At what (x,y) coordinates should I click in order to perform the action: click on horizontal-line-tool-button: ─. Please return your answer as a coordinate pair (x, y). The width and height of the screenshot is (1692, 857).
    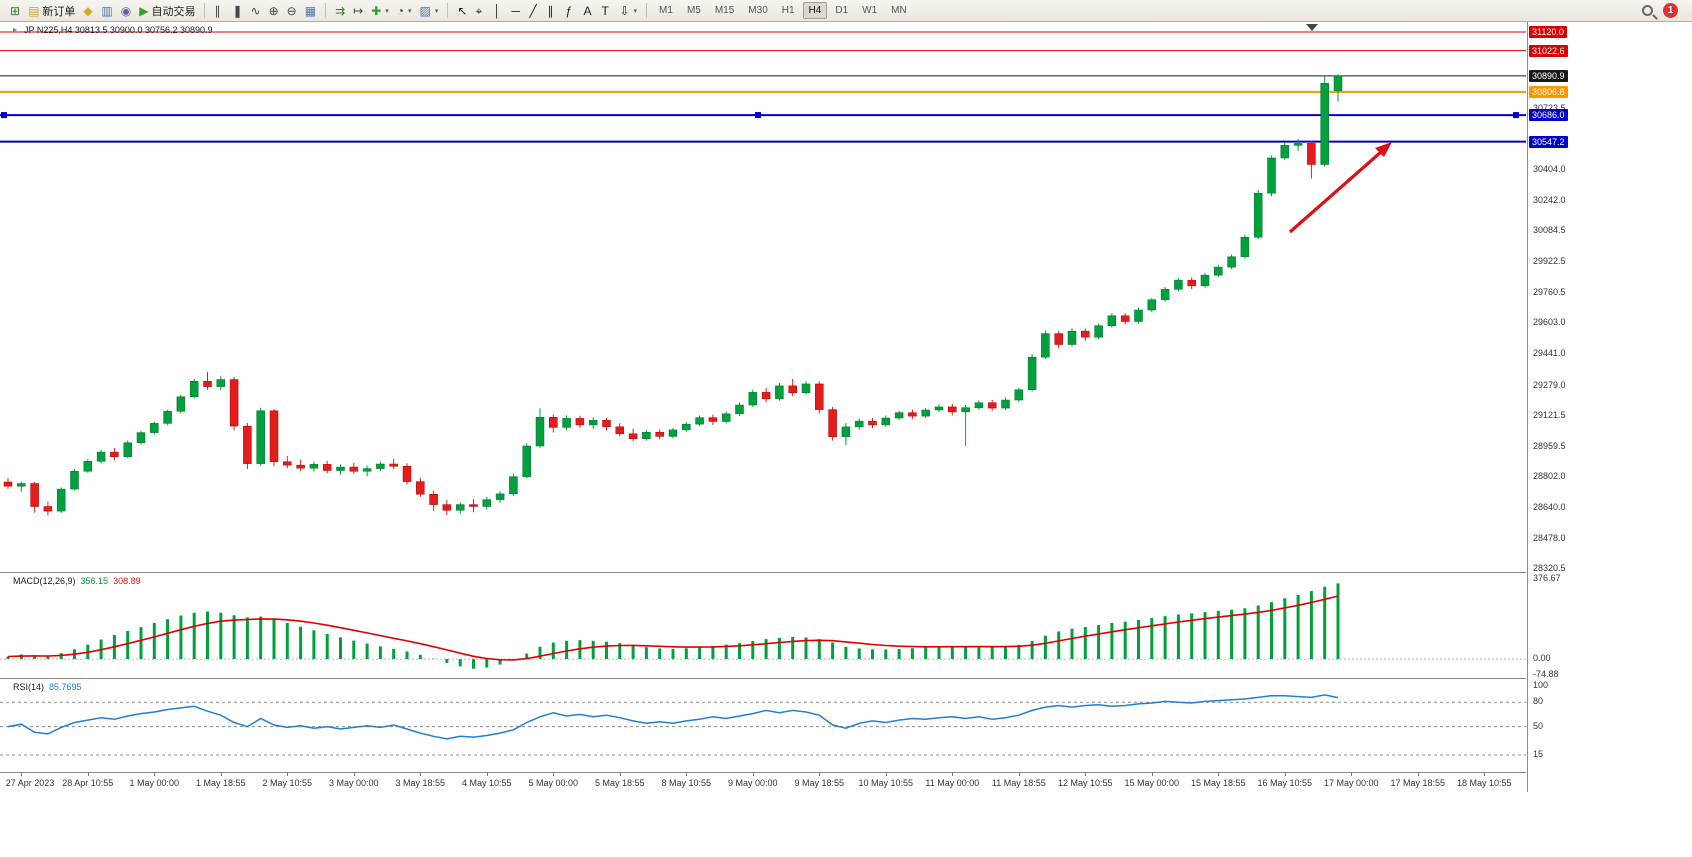
    Looking at the image, I should click on (516, 11).